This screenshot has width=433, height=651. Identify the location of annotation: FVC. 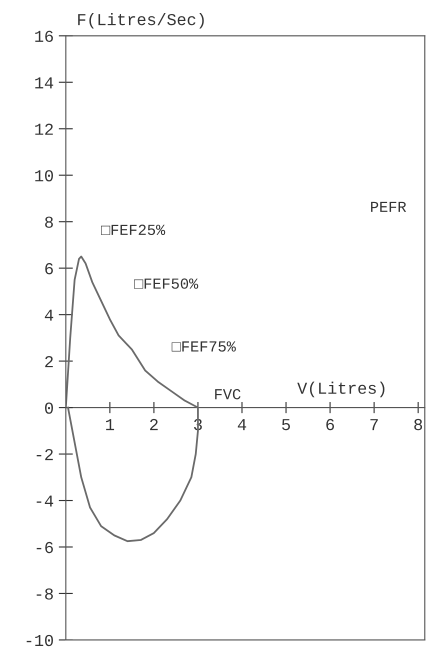
(228, 394).